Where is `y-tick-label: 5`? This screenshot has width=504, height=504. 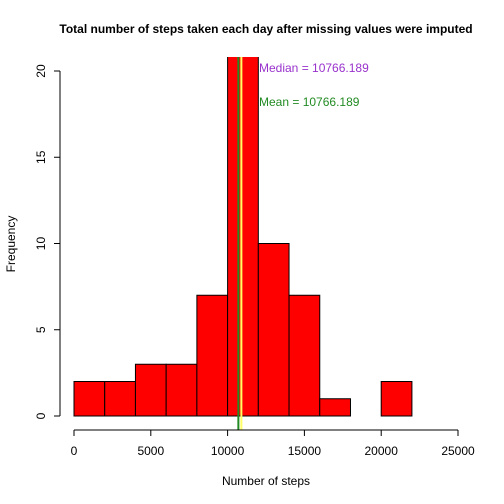 y-tick-label: 5 is located at coordinates (41, 329).